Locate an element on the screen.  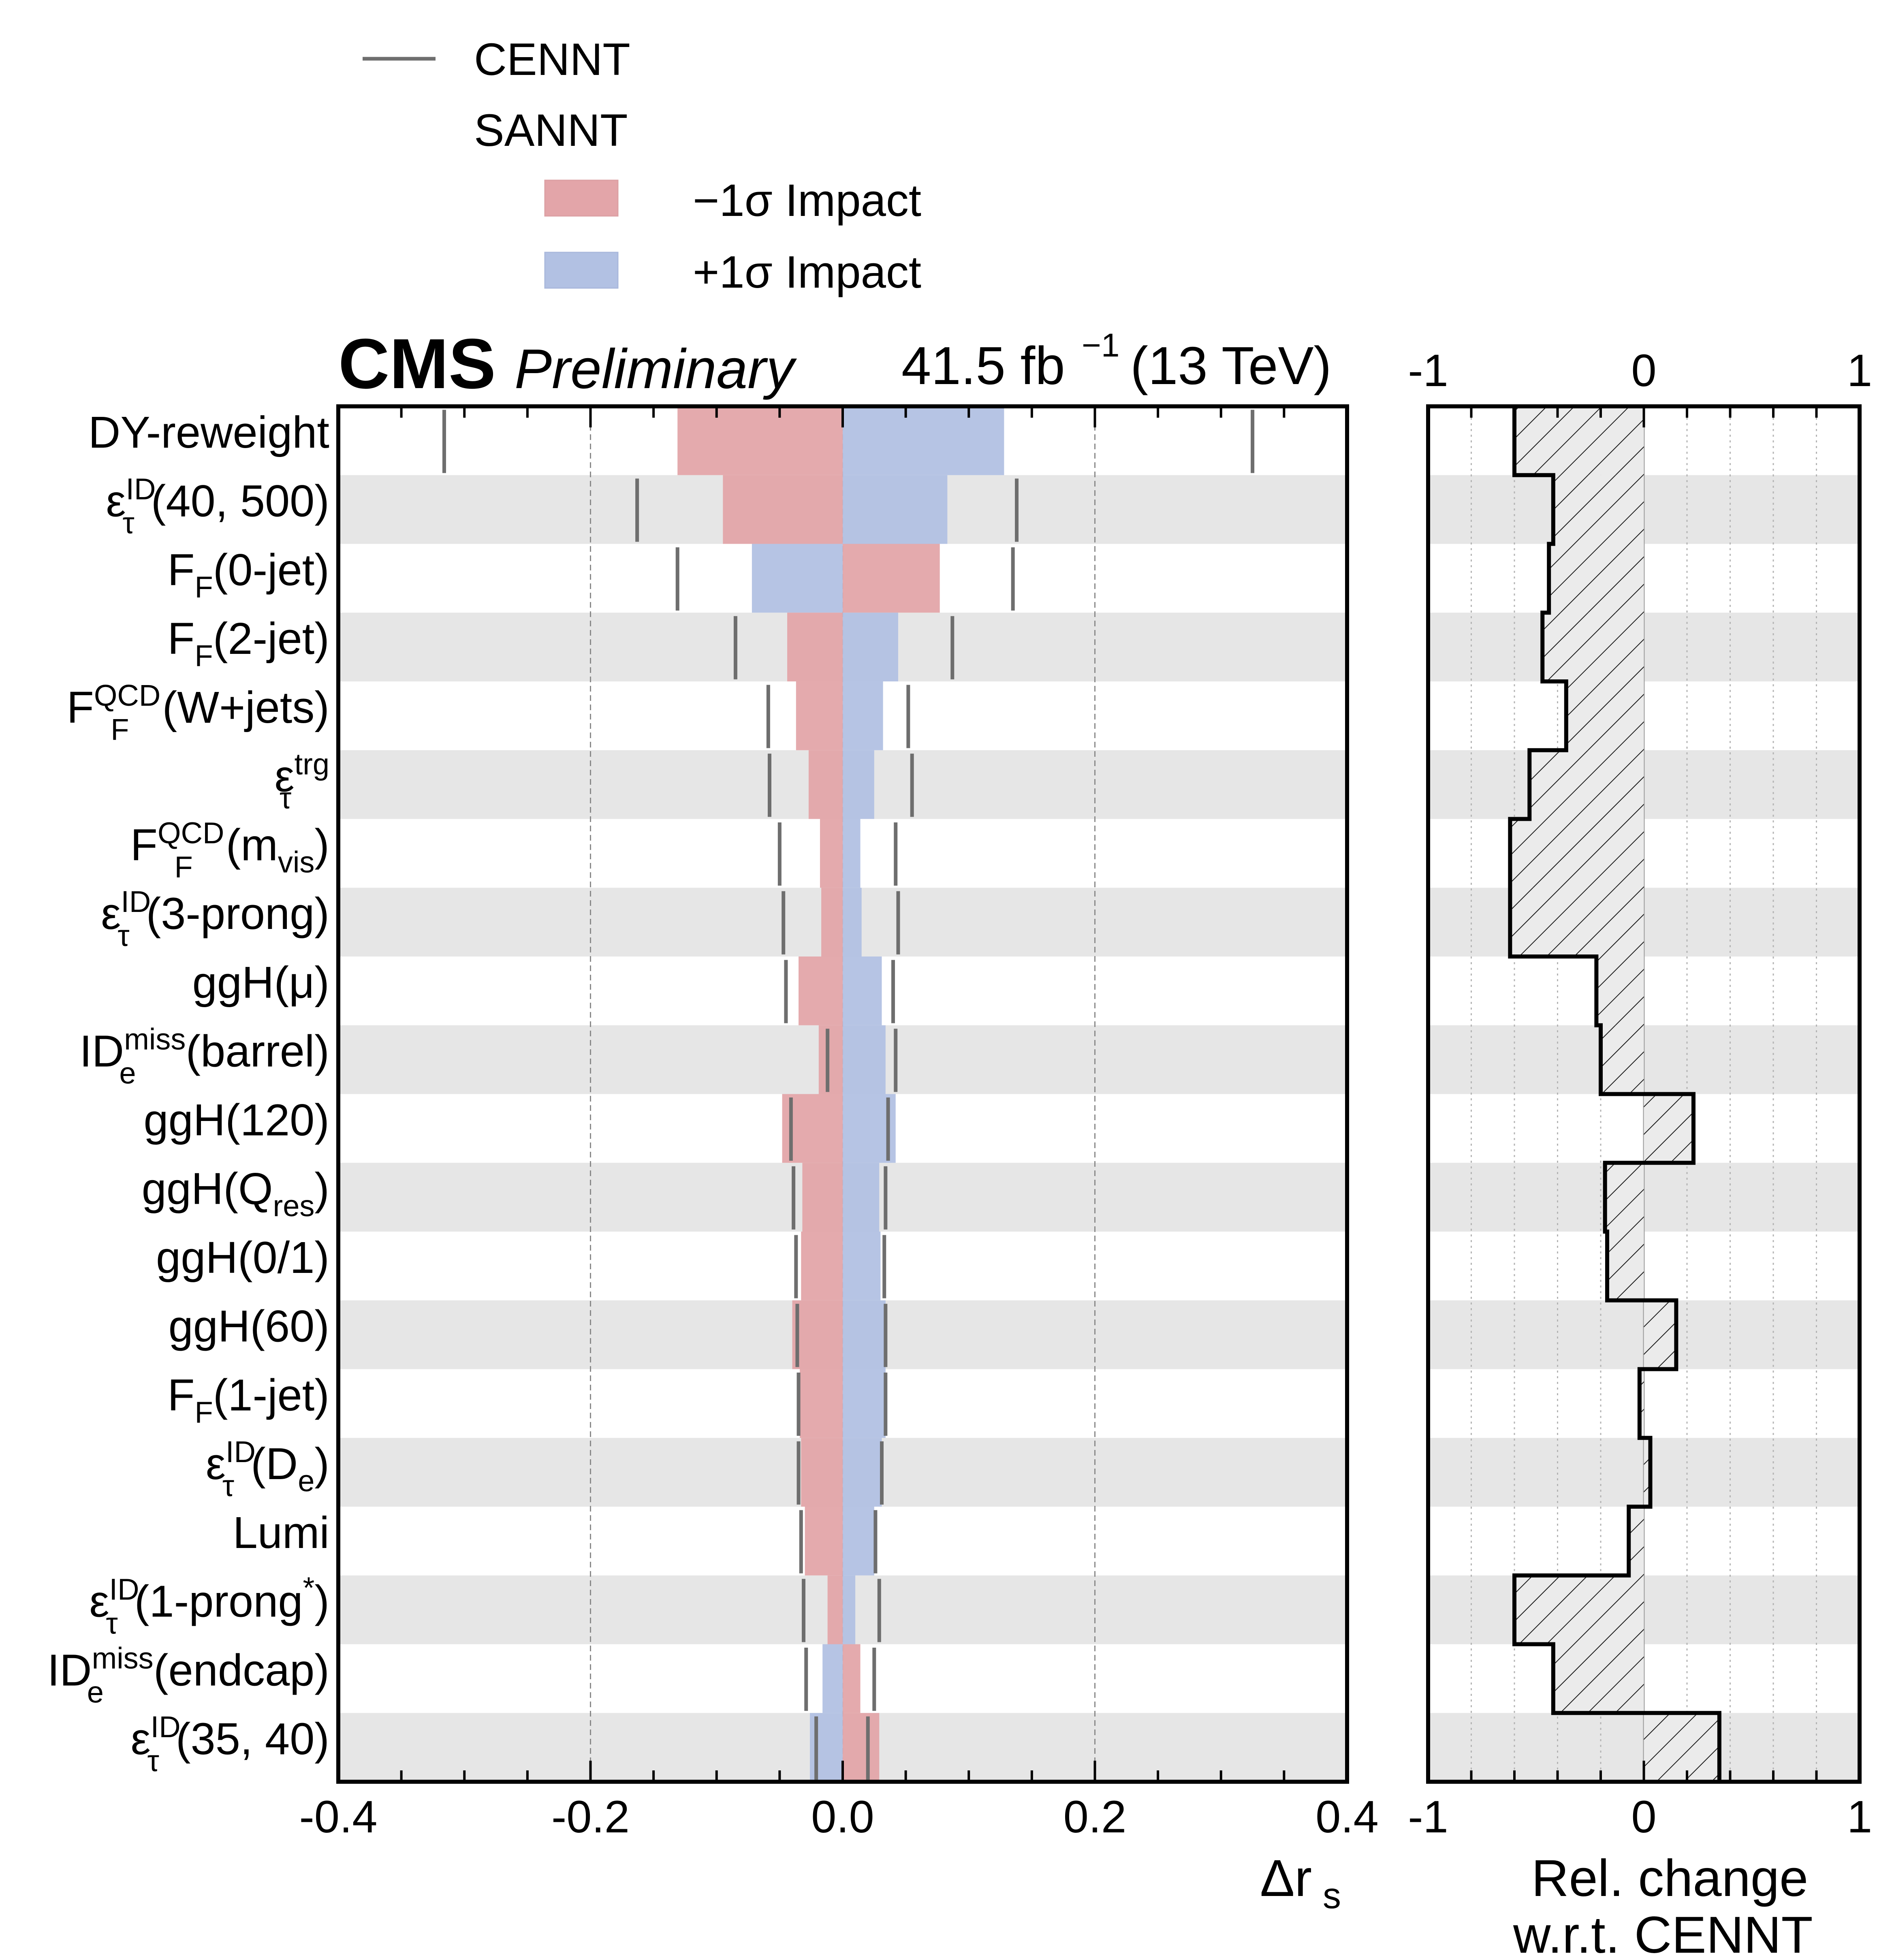
parameter-label: εID τ (40, 500) is located at coordinates (217, 506).